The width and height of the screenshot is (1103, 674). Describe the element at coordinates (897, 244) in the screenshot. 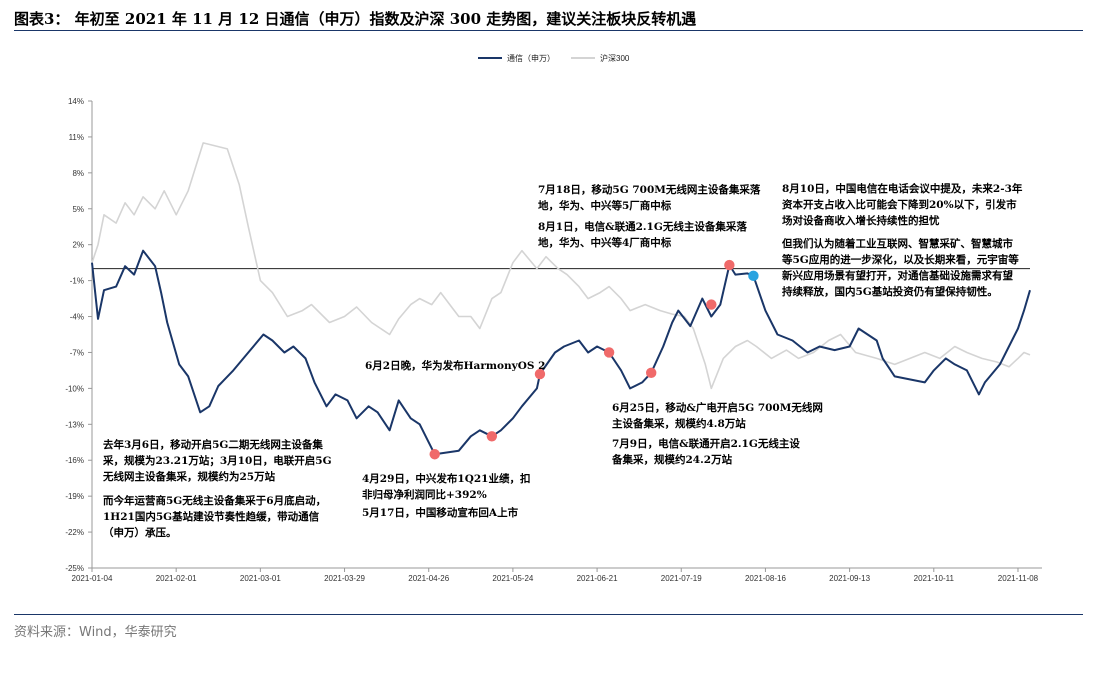

I see `annotation-line: 但我们认为随着工业互联网、智慧采矿、智慧城市` at that location.